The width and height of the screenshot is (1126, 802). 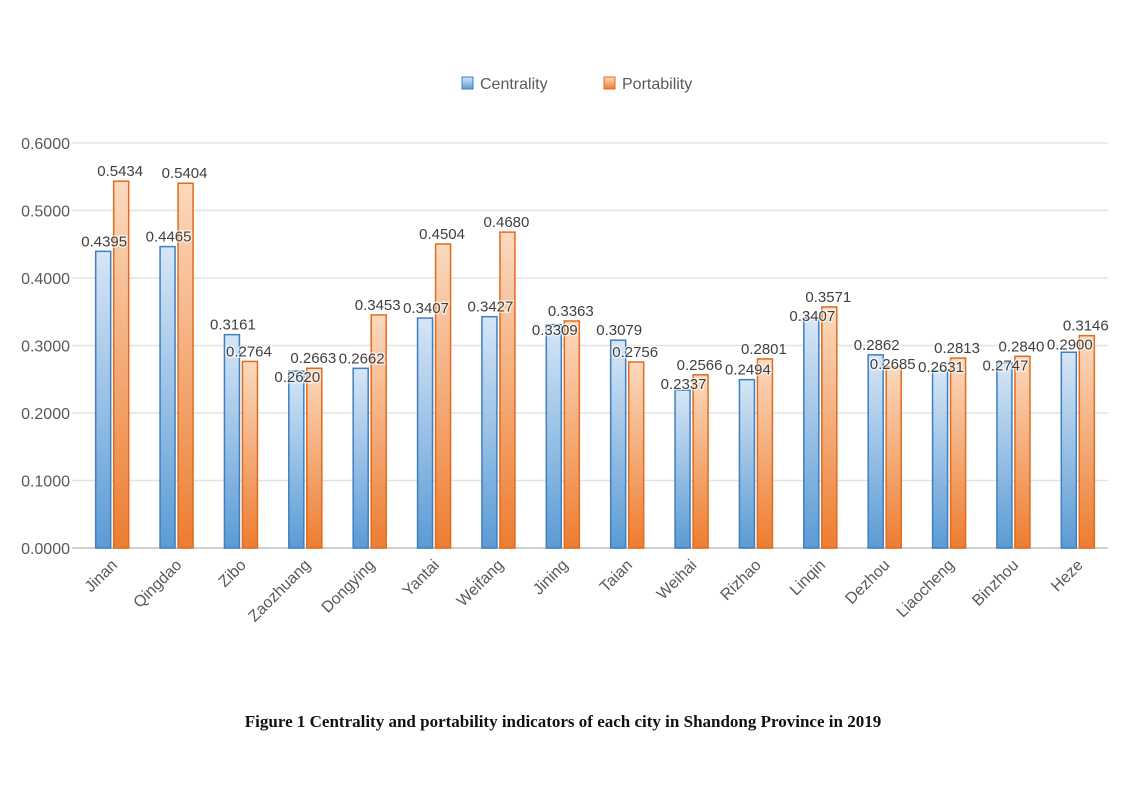 I want to click on data-label-portability: 0.2685, so click(x=893, y=364).